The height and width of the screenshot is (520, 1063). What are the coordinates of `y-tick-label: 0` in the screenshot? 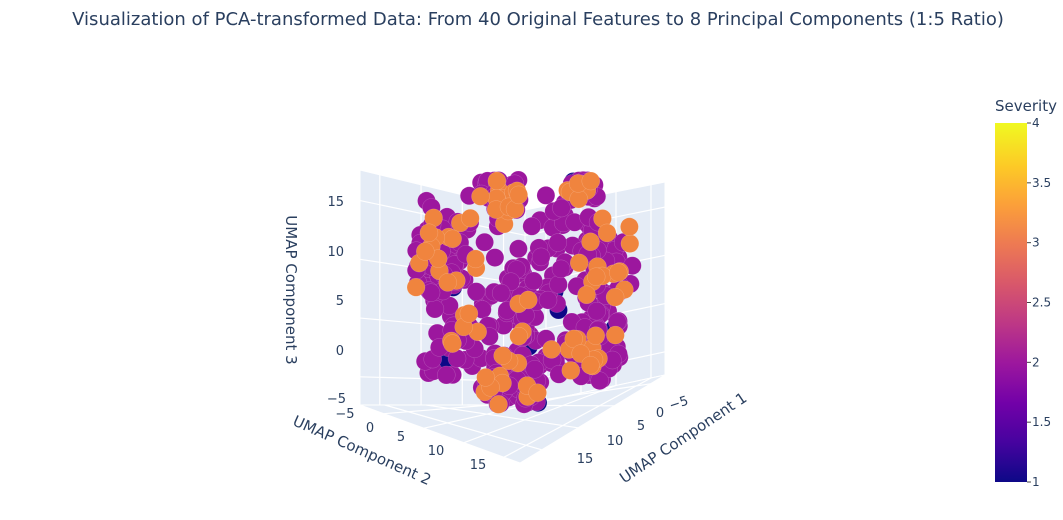 It's located at (370, 428).